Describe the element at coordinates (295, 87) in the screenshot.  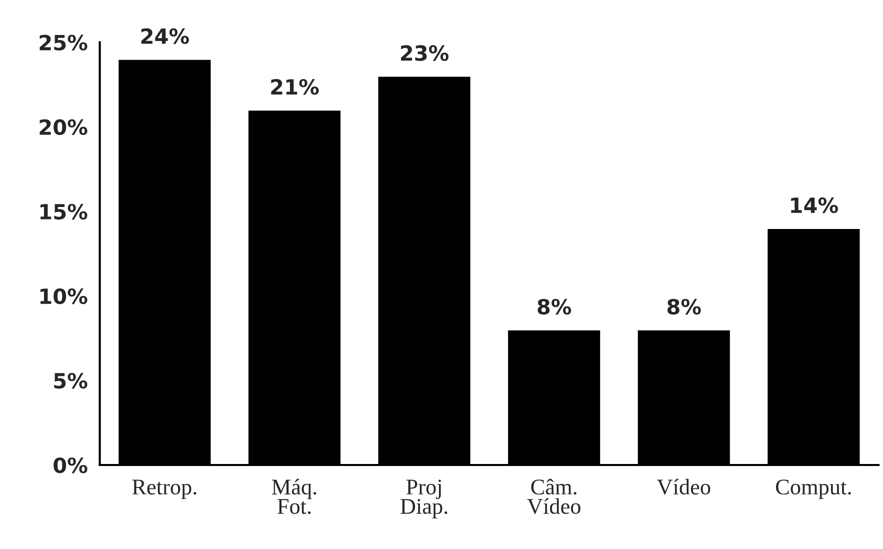
I see `data-label: 21%` at that location.